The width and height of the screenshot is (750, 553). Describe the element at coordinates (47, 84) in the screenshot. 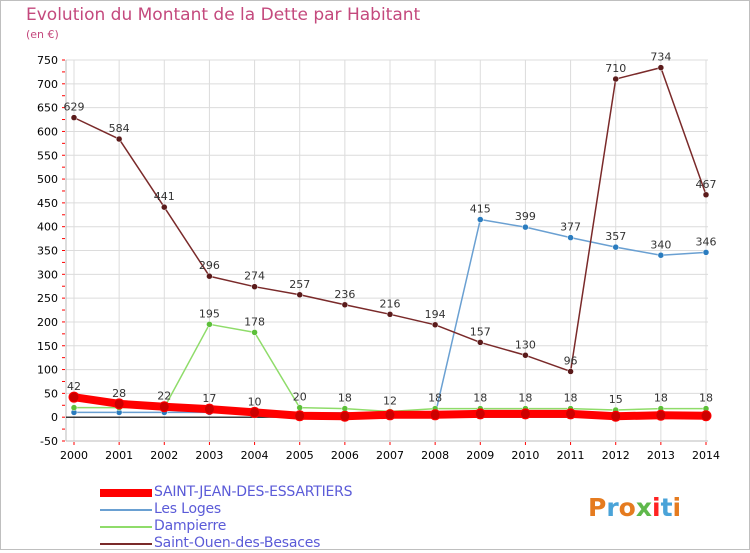

I see `y-tick-label: 700` at that location.